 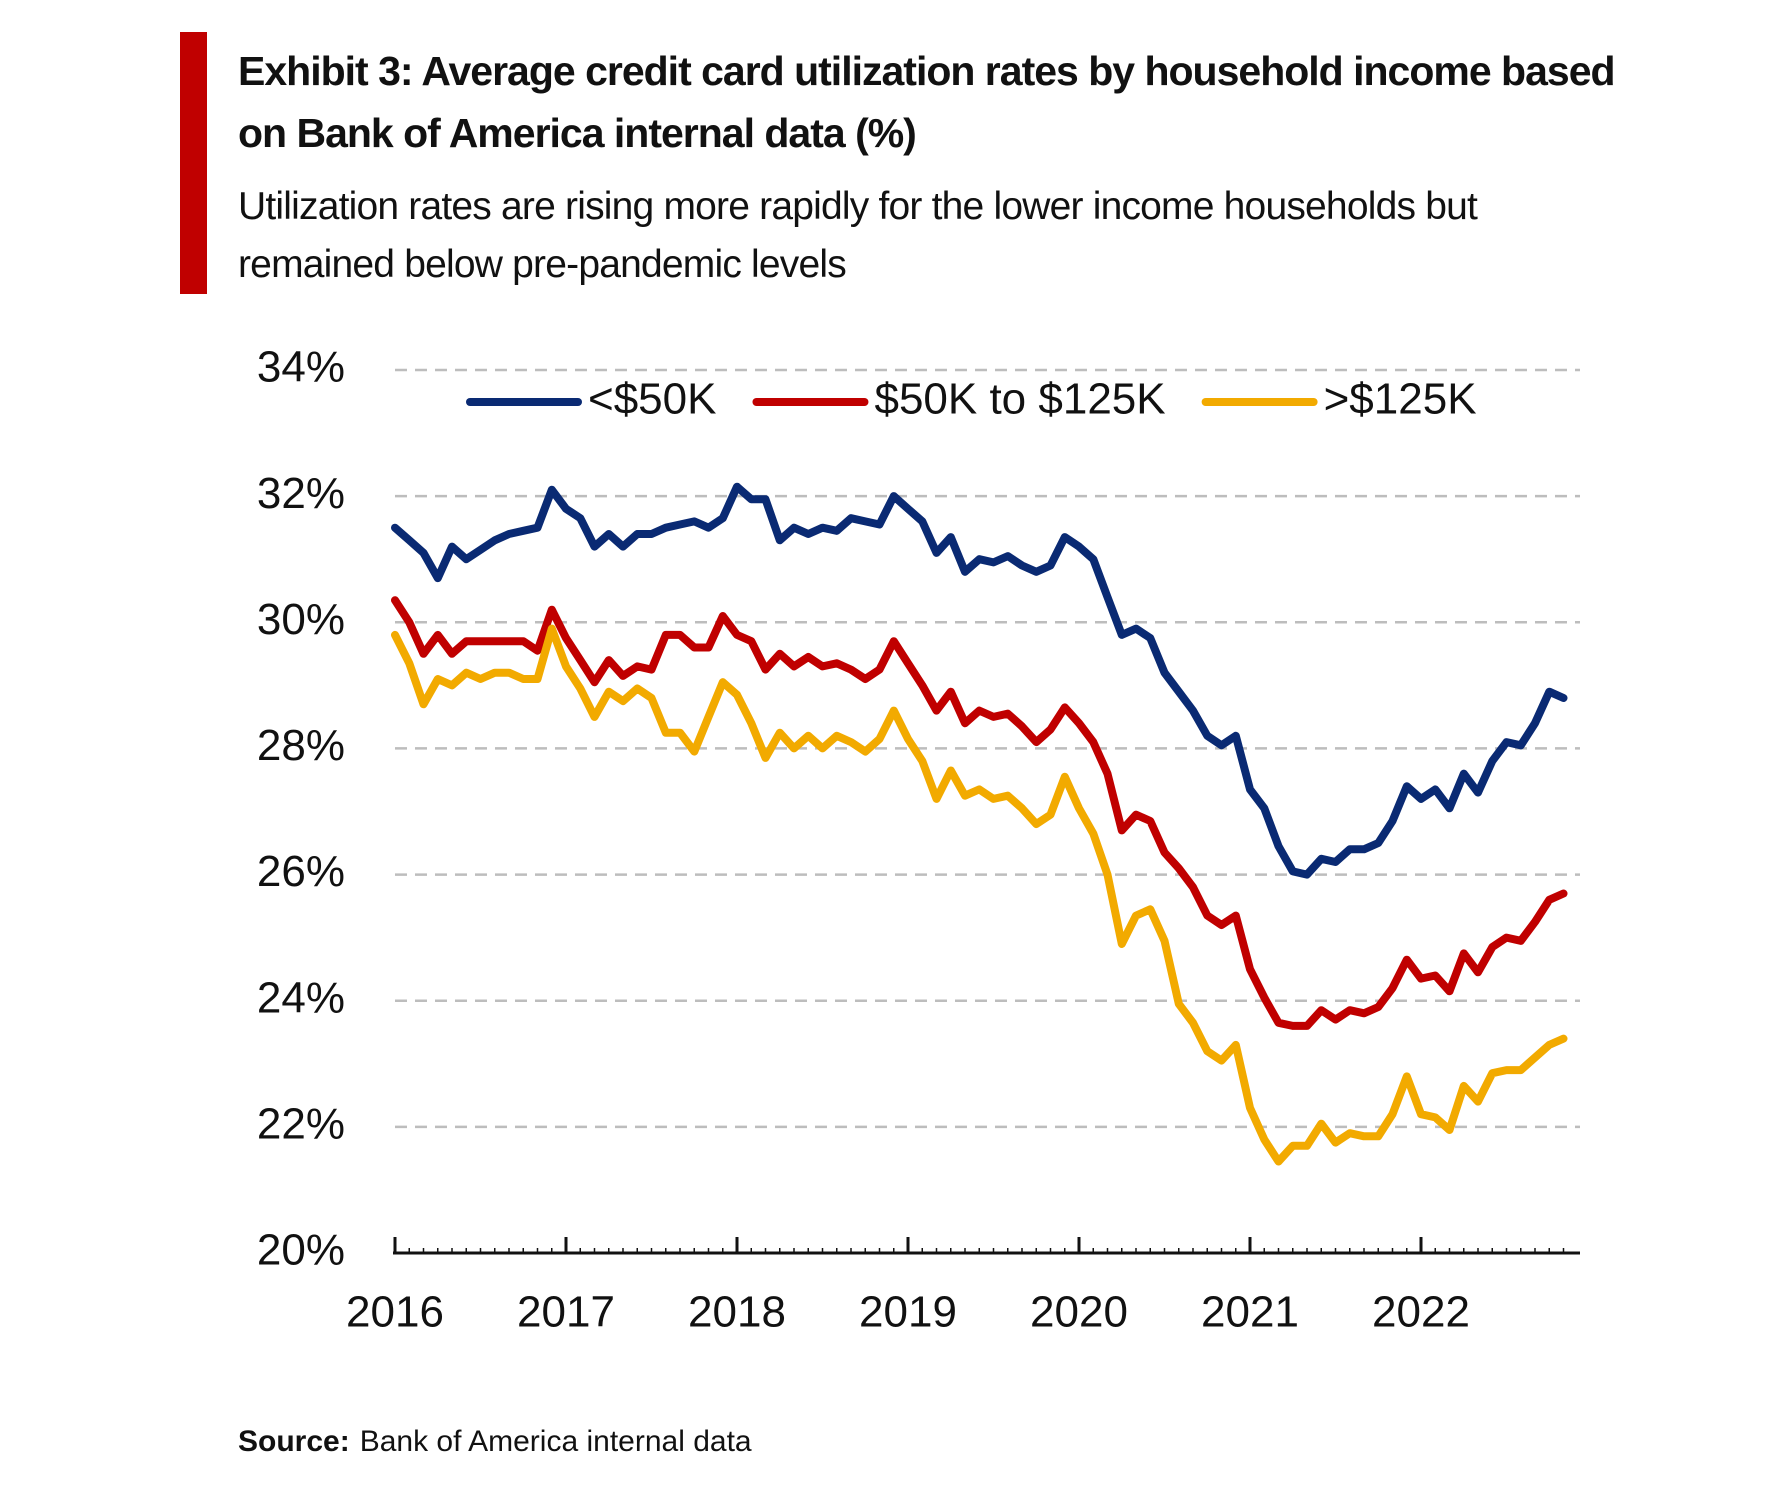 What do you see at coordinates (1019, 399) in the screenshot?
I see `legend-label: $50K to $125K` at bounding box center [1019, 399].